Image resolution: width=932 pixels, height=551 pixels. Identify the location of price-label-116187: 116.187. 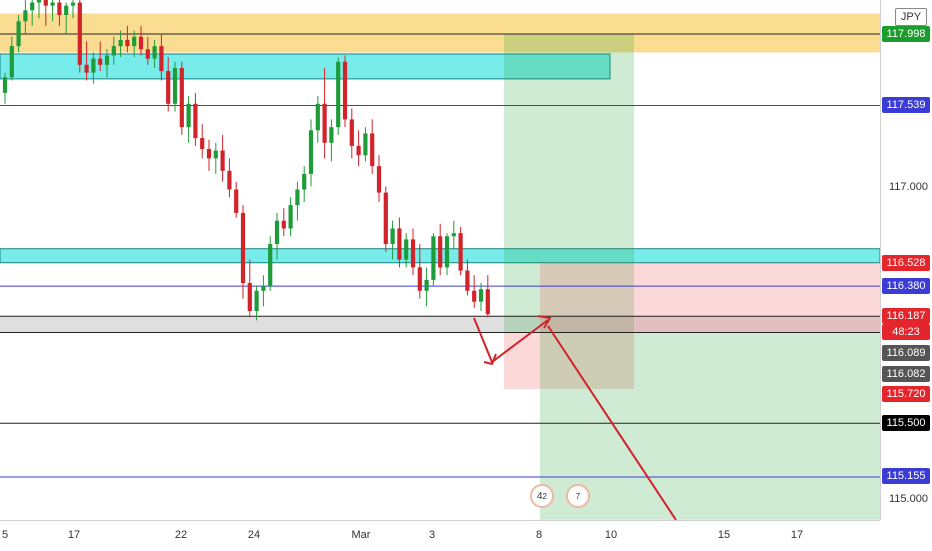
(906, 316).